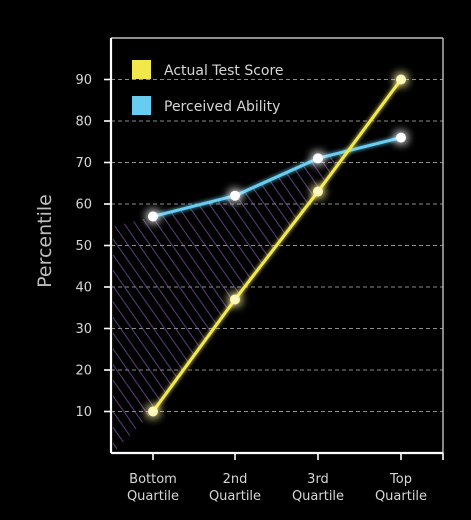  What do you see at coordinates (83, 288) in the screenshot?
I see `y-tick-label-40: 40` at bounding box center [83, 288].